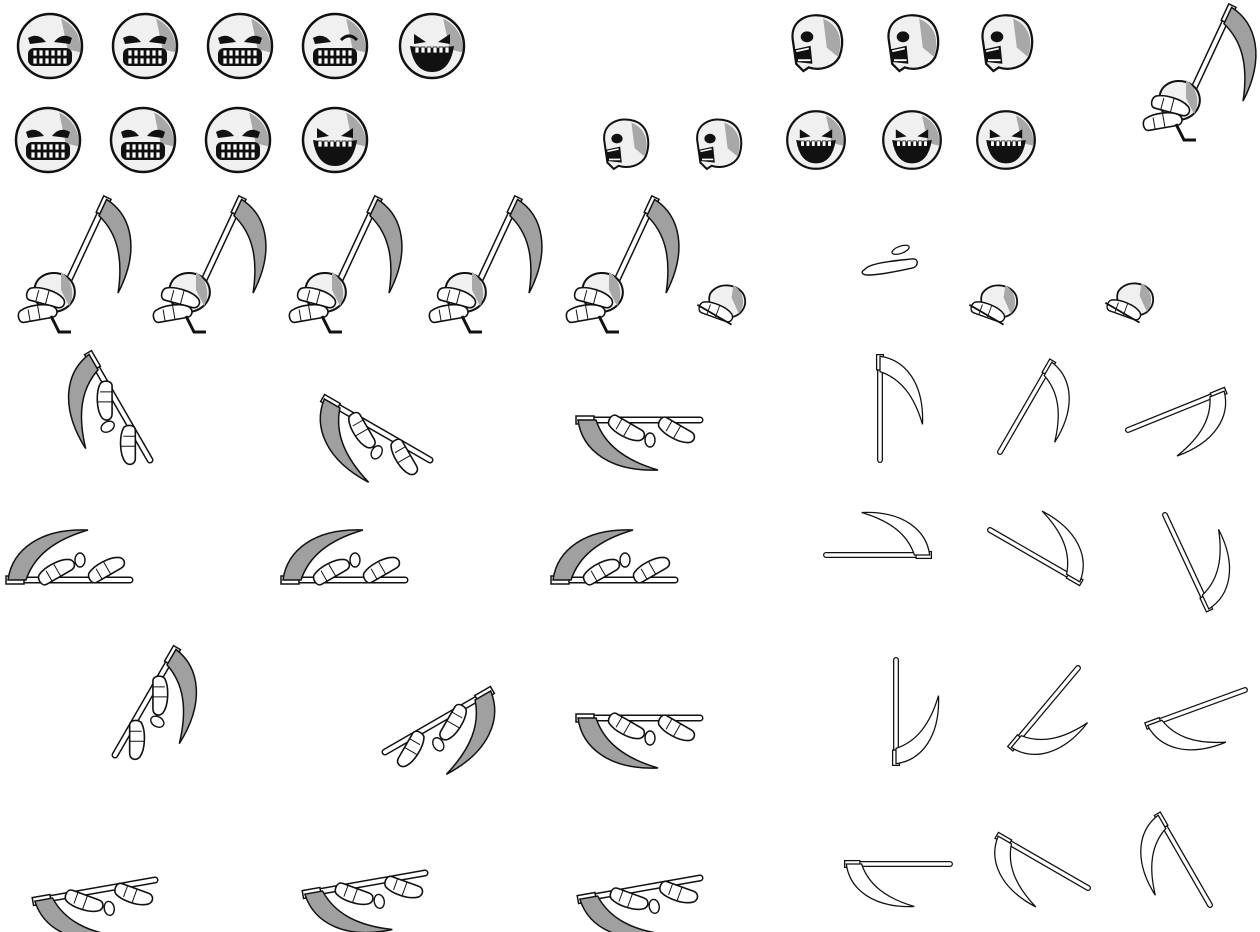 Image resolution: width=1260 pixels, height=932 pixels. What do you see at coordinates (889, 260) in the screenshot?
I see `hand-fragment-sprite` at bounding box center [889, 260].